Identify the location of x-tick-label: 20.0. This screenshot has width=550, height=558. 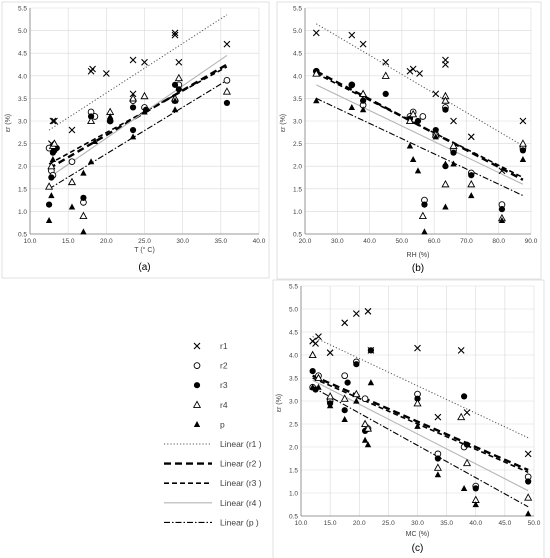
(359, 523).